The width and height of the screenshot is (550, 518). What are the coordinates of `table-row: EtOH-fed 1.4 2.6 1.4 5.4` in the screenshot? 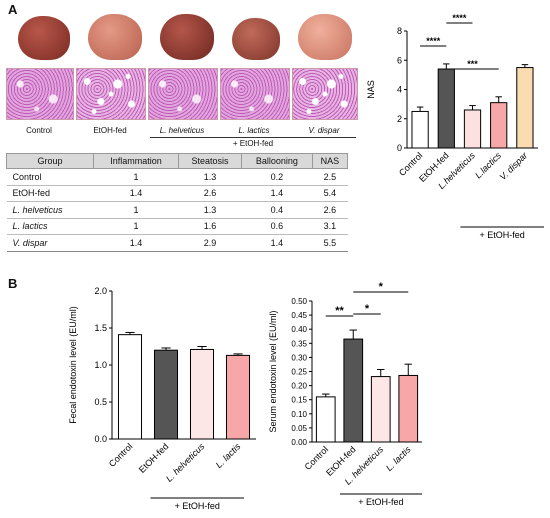 It's located at (177, 193).